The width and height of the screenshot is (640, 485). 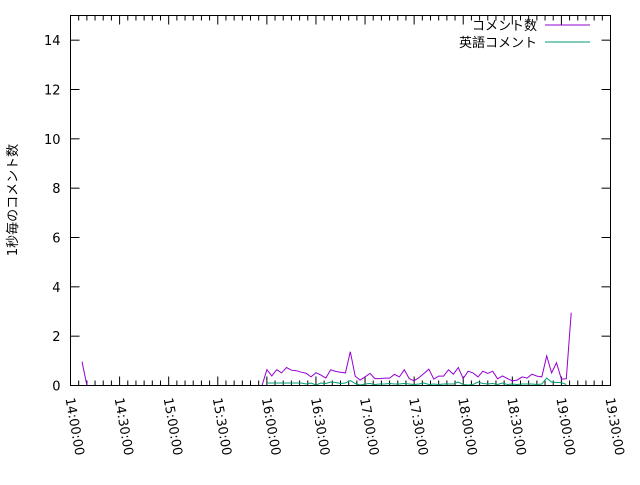 What do you see at coordinates (74, 427) in the screenshot?
I see `x-tick-label: 14:00:00` at bounding box center [74, 427].